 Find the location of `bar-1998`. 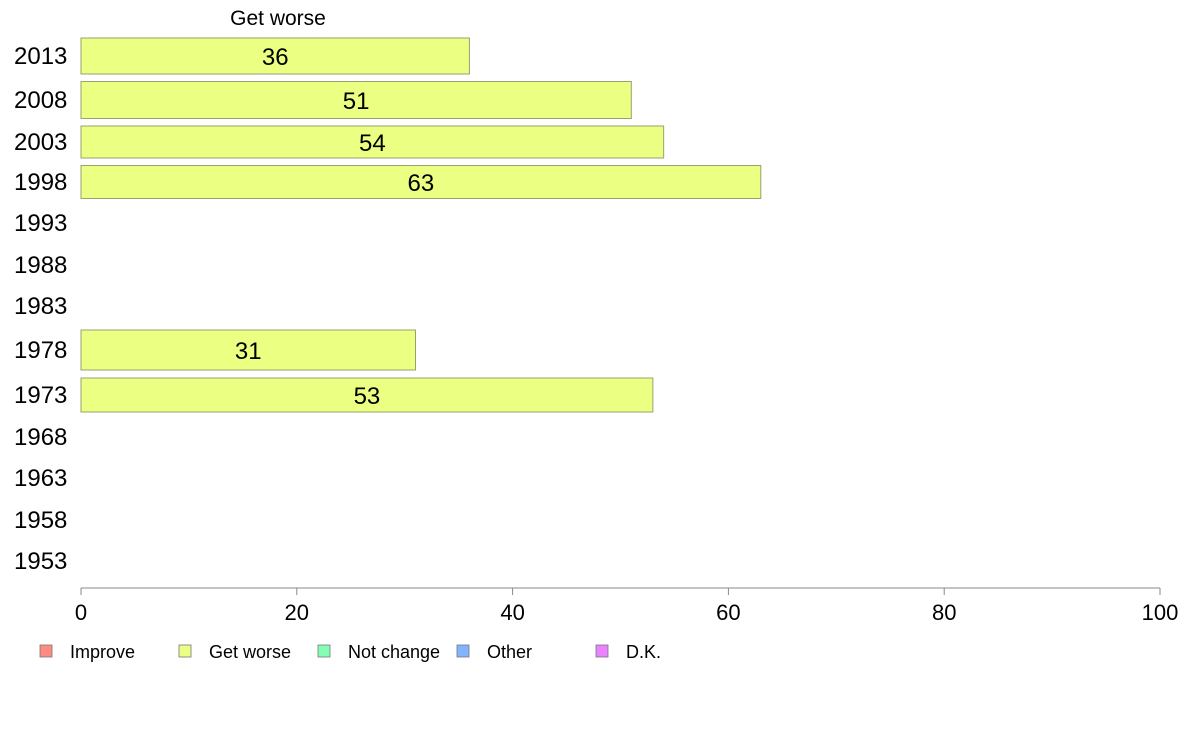

bar-1998 is located at coordinates (421, 182).